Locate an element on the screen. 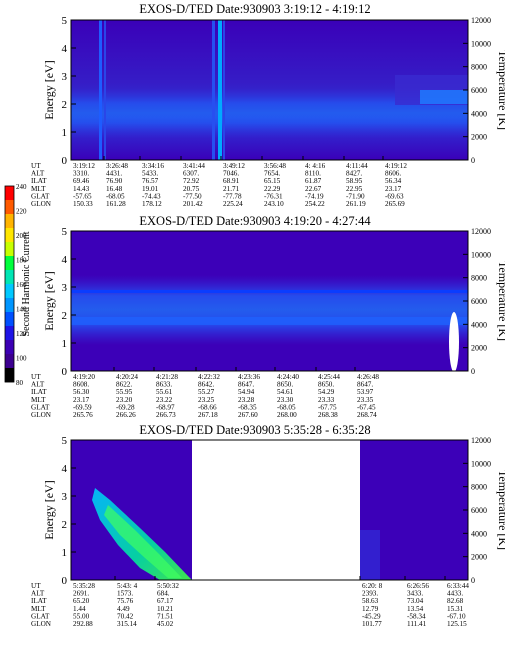 The image size is (505, 649). orbit-cell: 8622. is located at coordinates (124, 385).